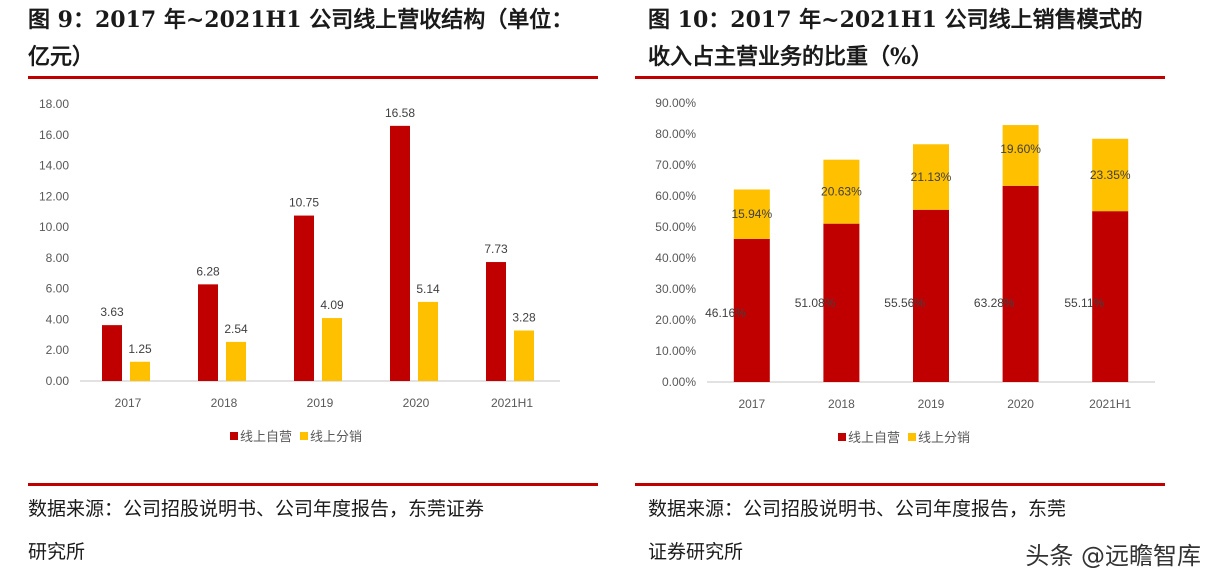  I want to click on data-label: 3.63, so click(112, 312).